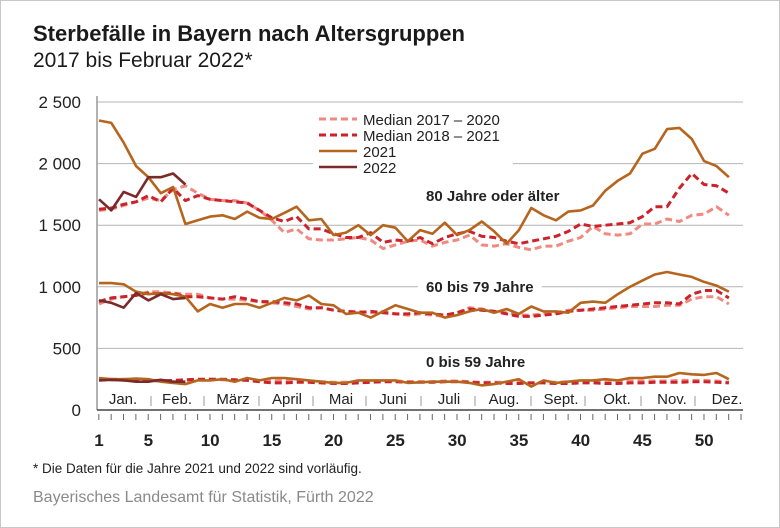  What do you see at coordinates (287, 399) in the screenshot?
I see `month-label: April` at bounding box center [287, 399].